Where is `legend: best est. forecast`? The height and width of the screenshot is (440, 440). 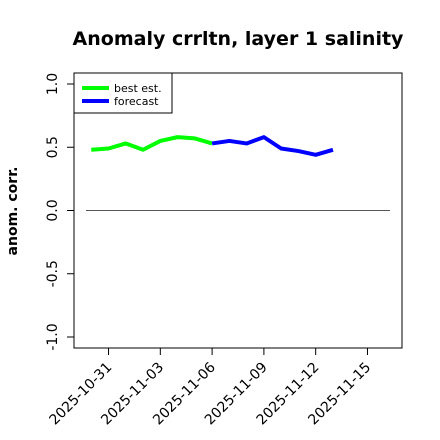
legend: best est. forecast is located at coordinates (123, 93).